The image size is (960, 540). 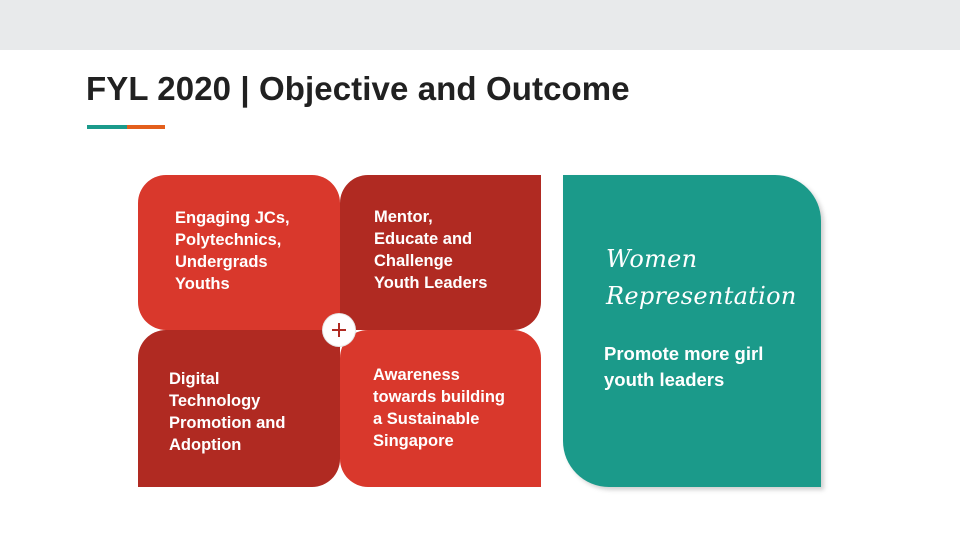 What do you see at coordinates (107, 127) in the screenshot?
I see `title-underline-teal` at bounding box center [107, 127].